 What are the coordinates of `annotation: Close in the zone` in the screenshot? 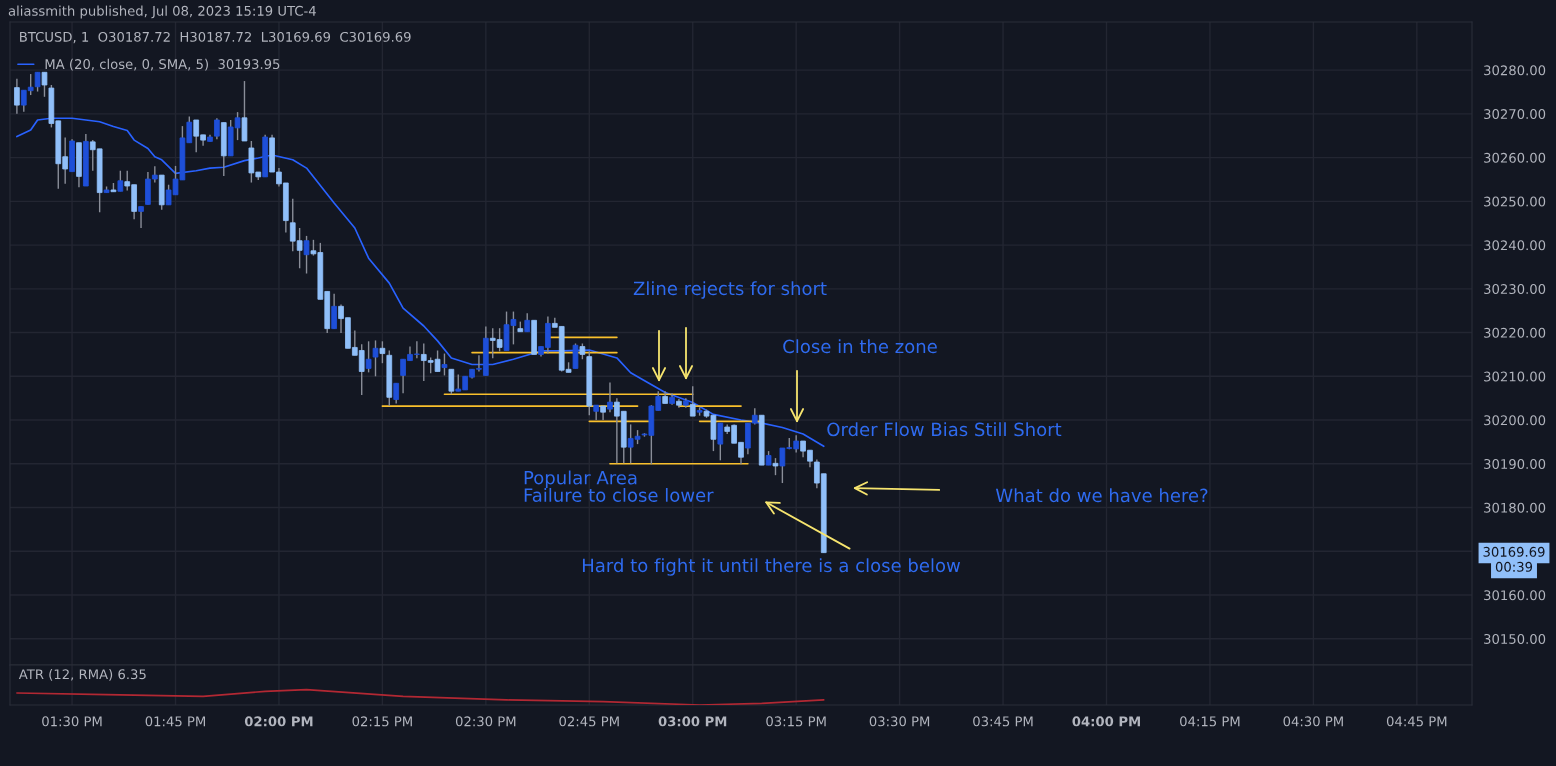 It's located at (860, 346).